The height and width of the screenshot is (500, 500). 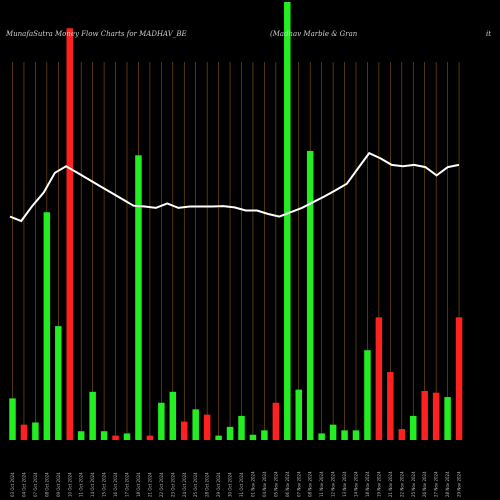 What do you see at coordinates (127, 484) in the screenshot?
I see `x-tick-label: 17 Oct 2024` at bounding box center [127, 484].